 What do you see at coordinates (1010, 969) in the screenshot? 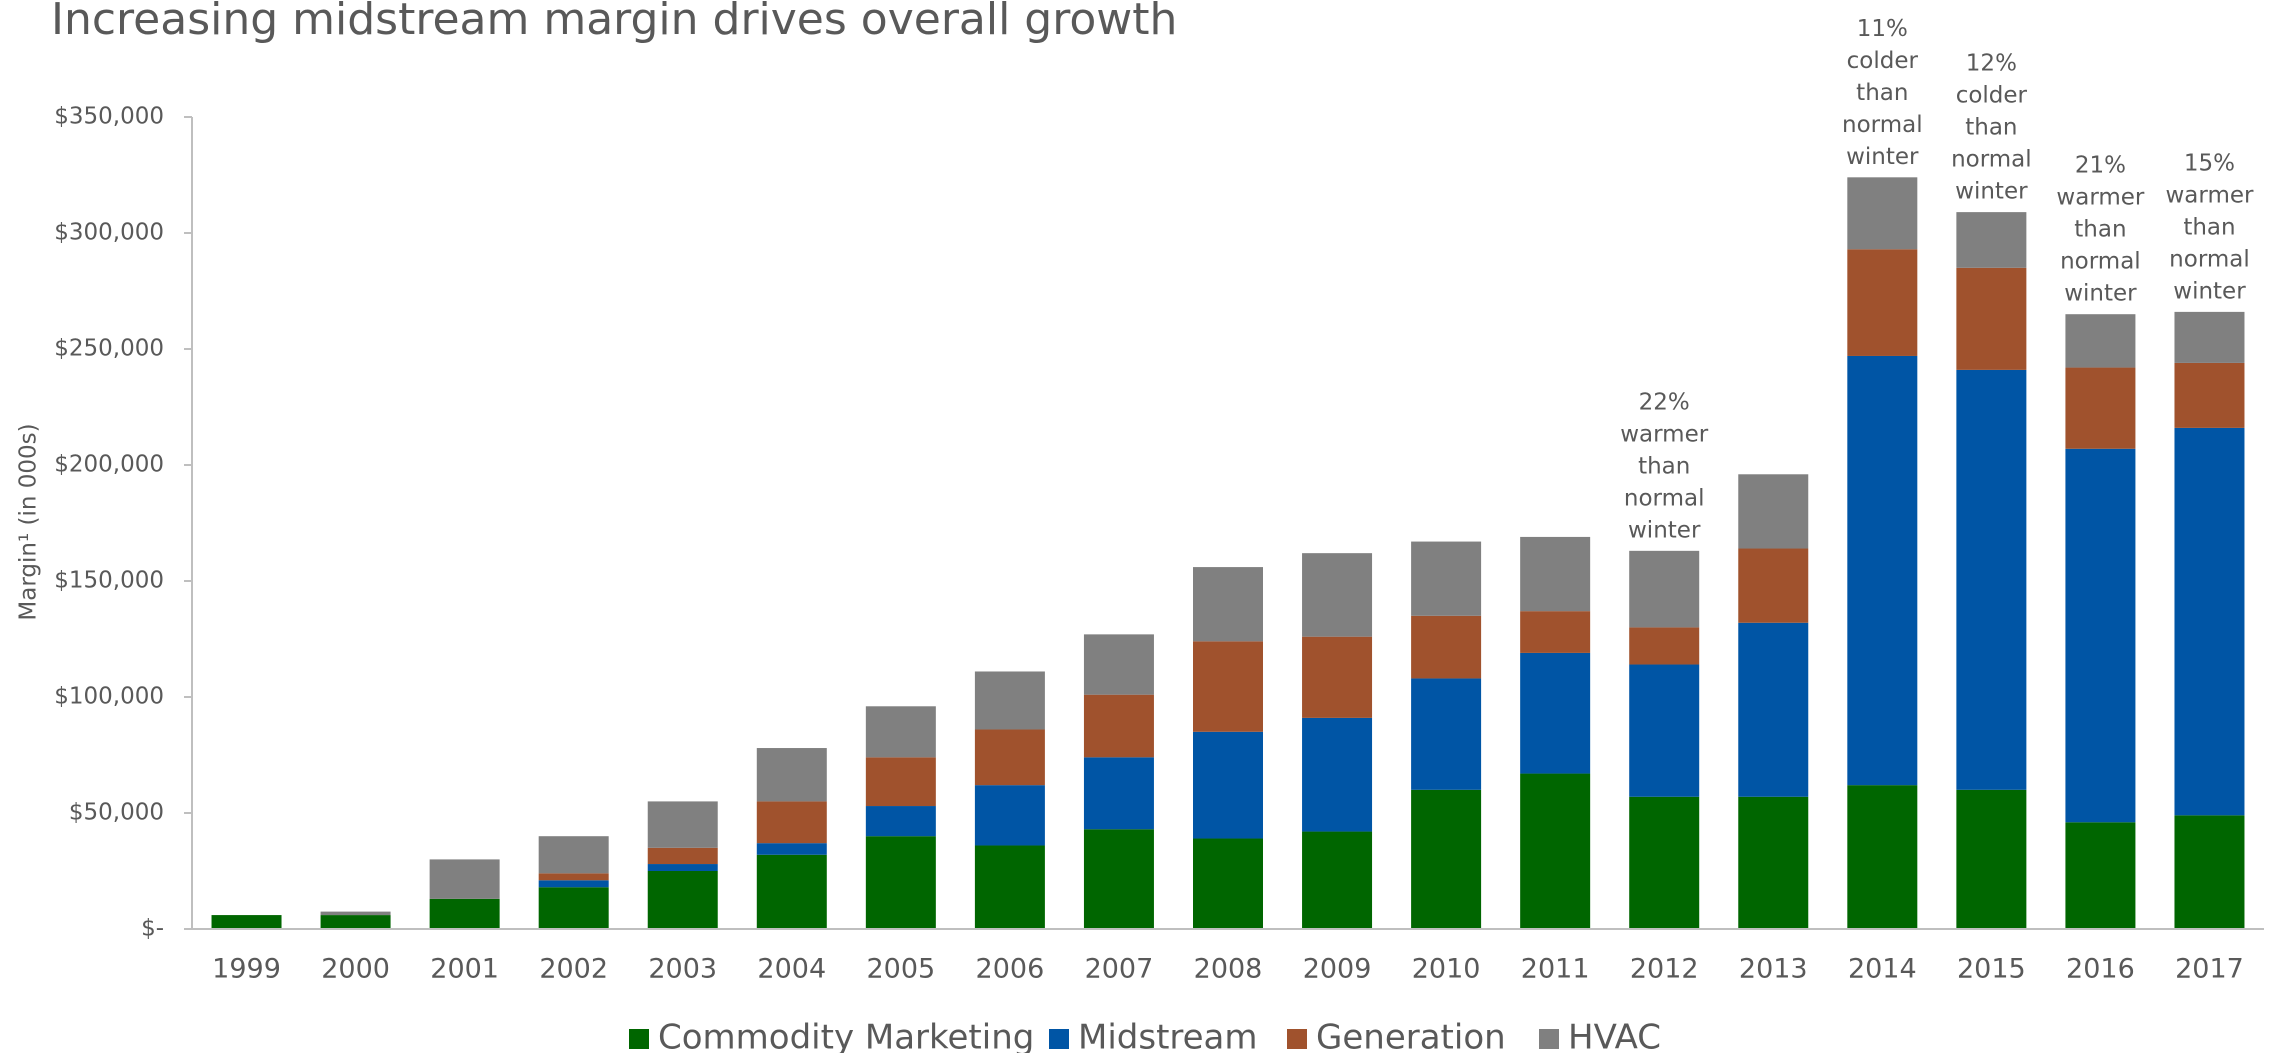
I see `x-tick-label: 2006` at bounding box center [1010, 969].